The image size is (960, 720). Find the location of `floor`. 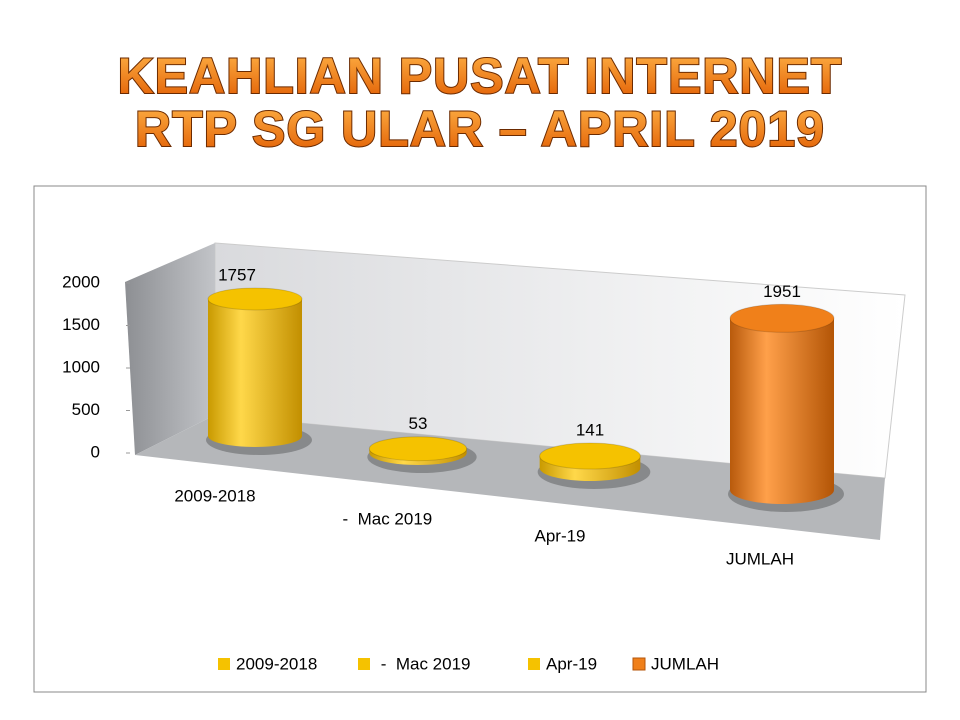

floor is located at coordinates (510, 477).